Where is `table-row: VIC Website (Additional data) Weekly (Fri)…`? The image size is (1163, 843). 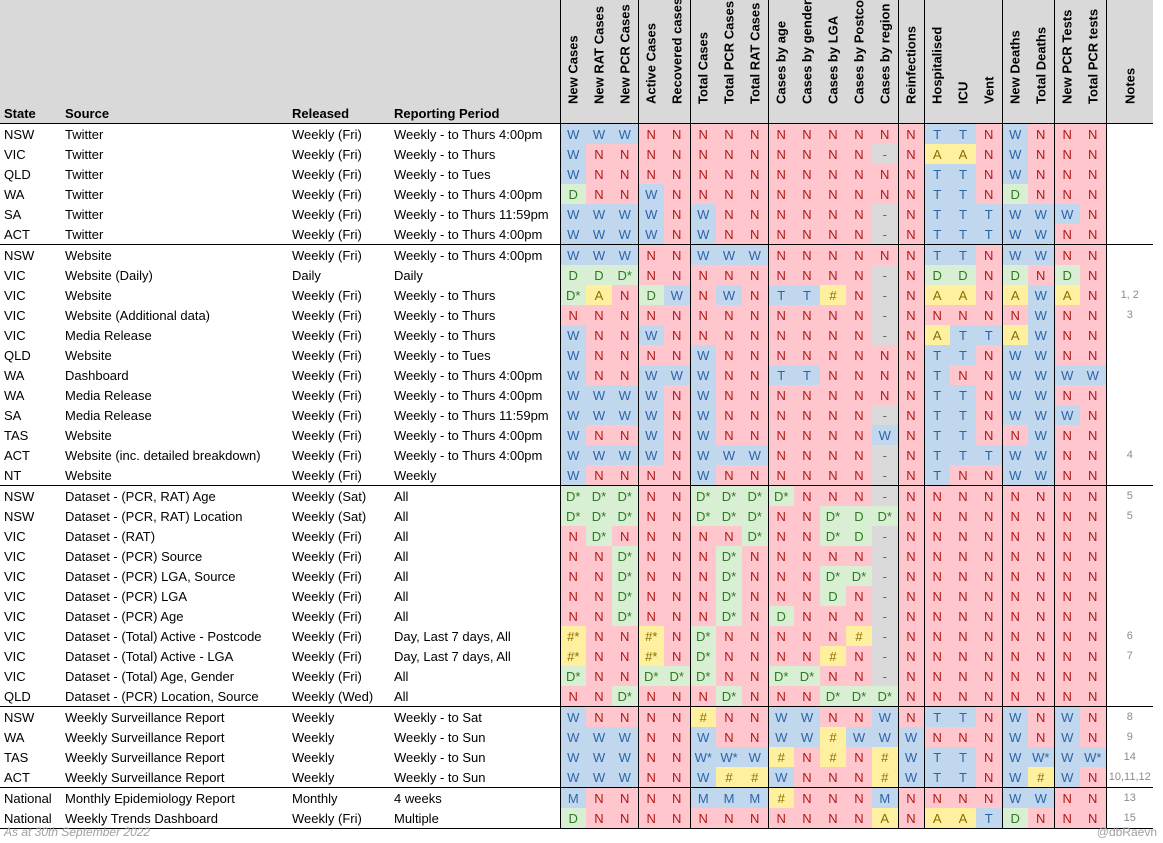
table-row: VIC Website (Additional data) Weekly (Fri)… is located at coordinates (576, 315).